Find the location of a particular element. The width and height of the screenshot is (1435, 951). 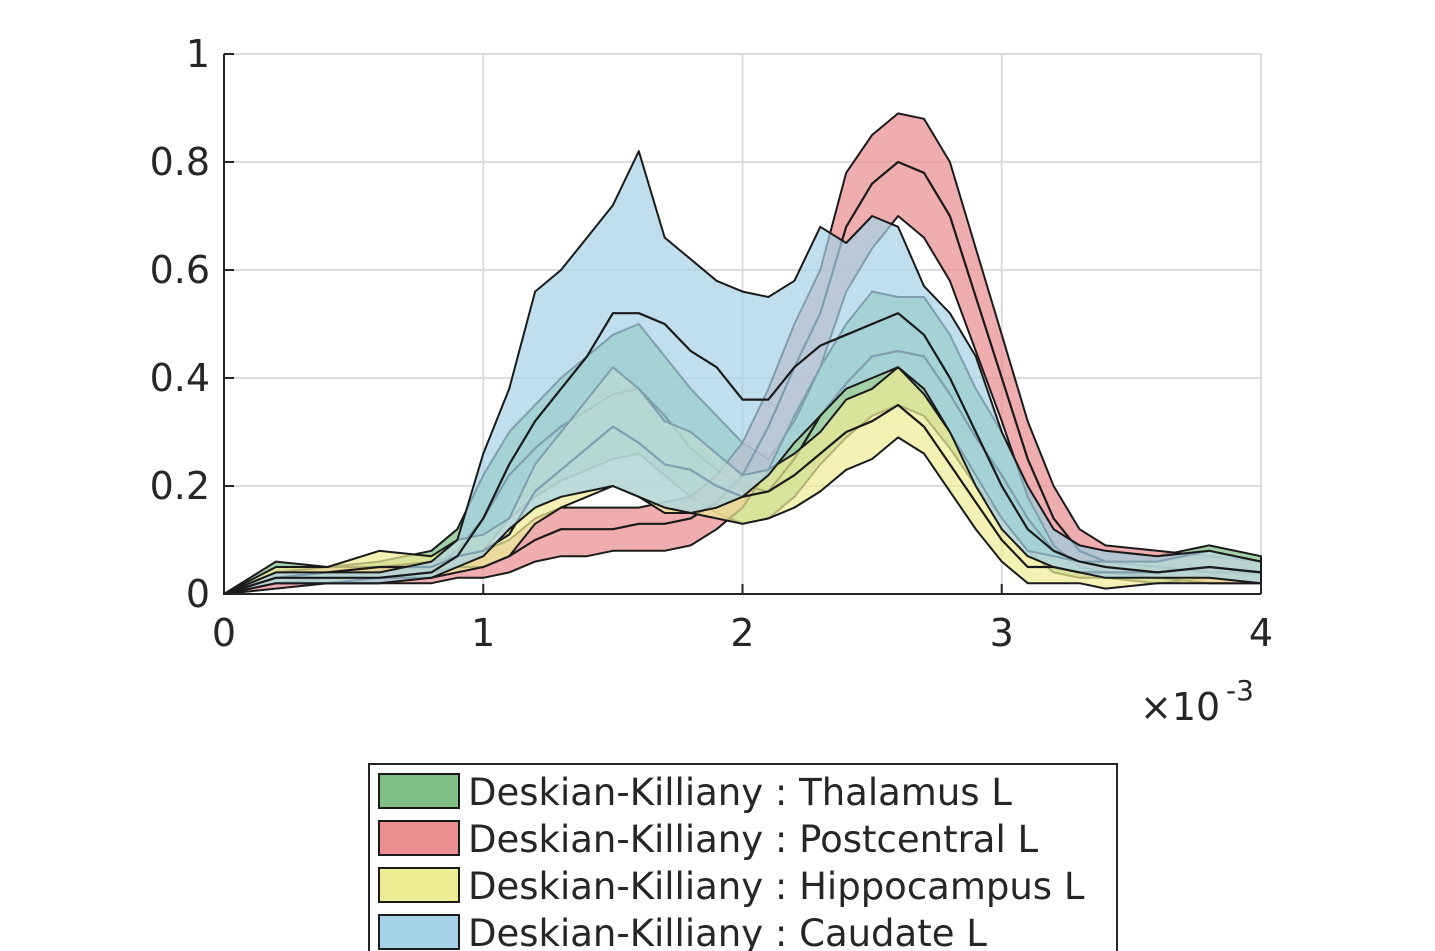

y-tick-label: 0.2 is located at coordinates (180, 486).